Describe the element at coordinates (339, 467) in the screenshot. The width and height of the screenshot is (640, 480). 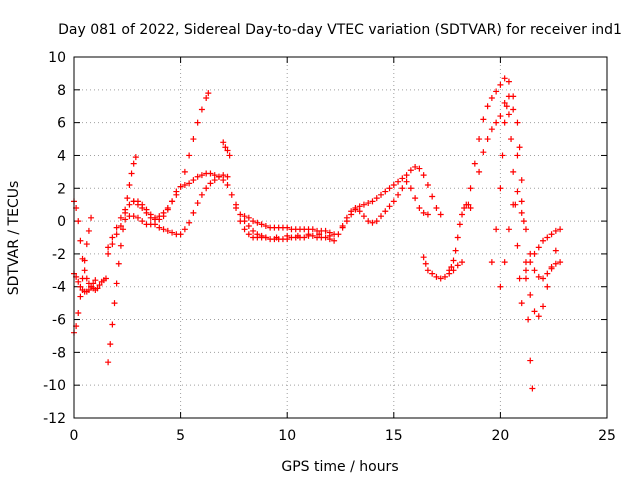
I see `x-axis-label: GPS time / hours` at that location.